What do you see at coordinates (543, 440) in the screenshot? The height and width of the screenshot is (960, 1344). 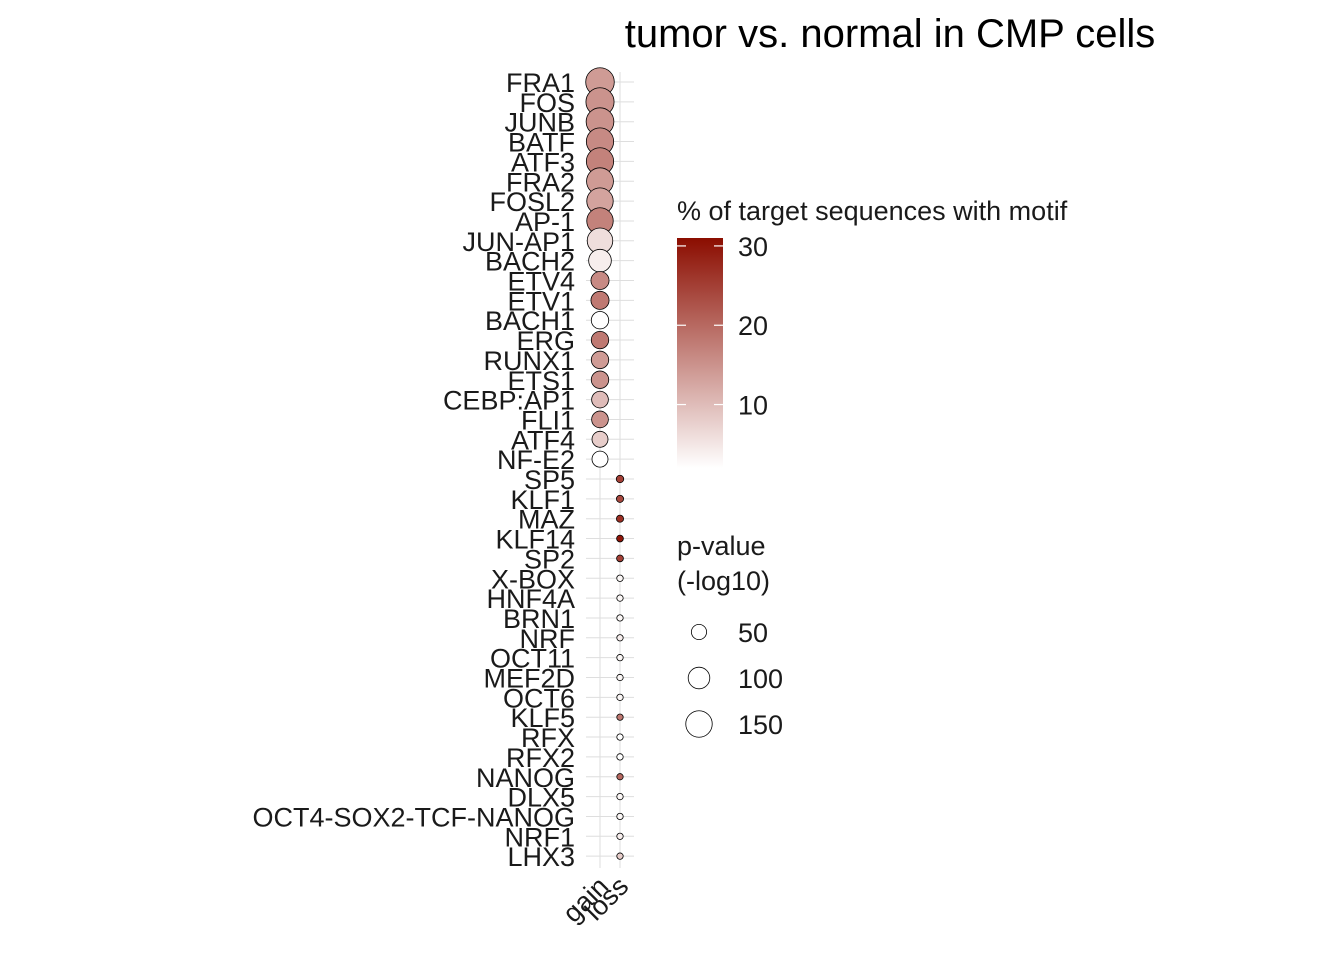 I see `y-tick-label: ATF4` at bounding box center [543, 440].